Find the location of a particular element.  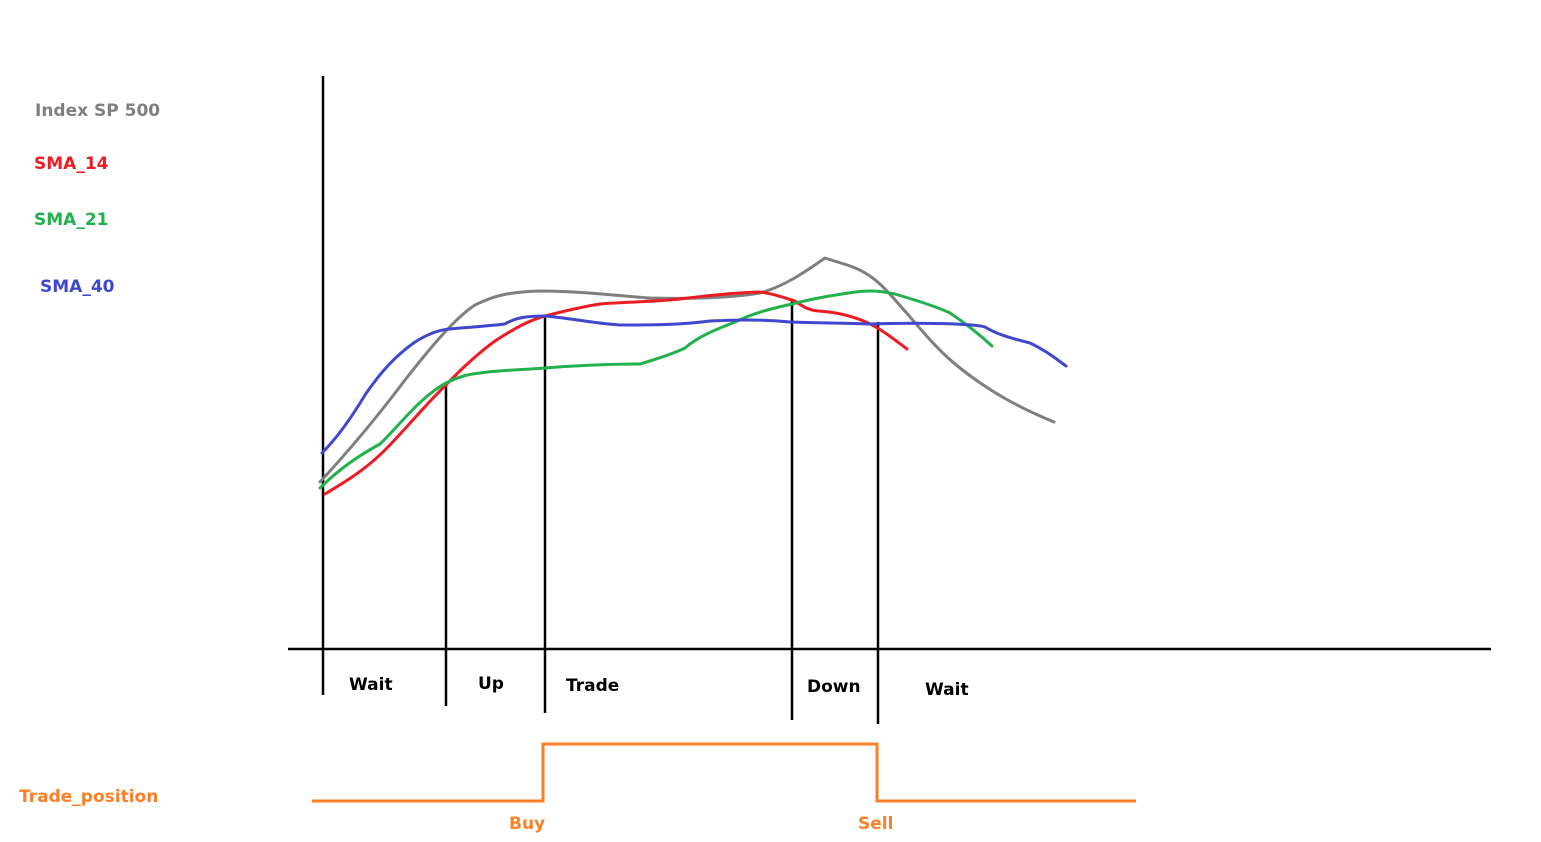

legend-sma-14: SMA_14 is located at coordinates (71, 164).